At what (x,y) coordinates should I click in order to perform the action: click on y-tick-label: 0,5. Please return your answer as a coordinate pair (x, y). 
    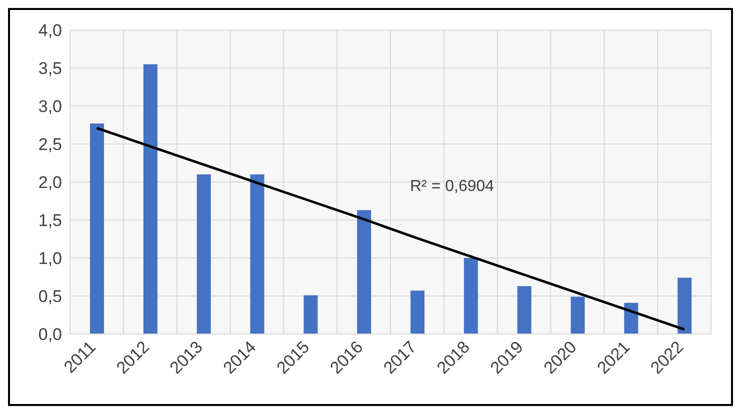
    Looking at the image, I should click on (50, 296).